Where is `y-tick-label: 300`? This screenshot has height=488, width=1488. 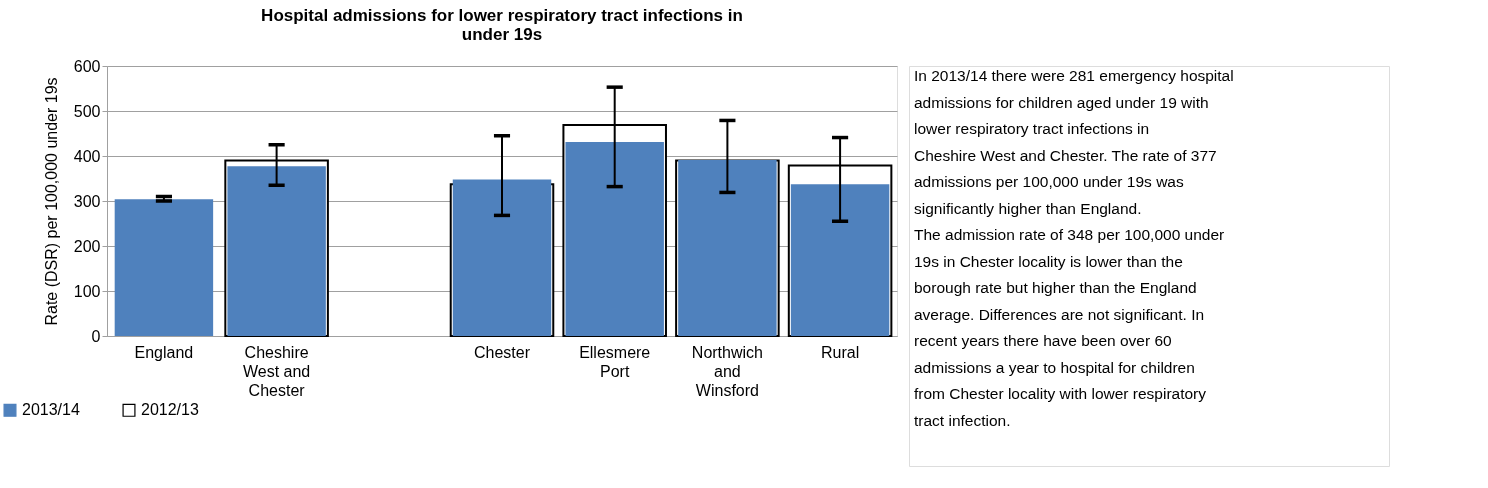
y-tick-label: 300 is located at coordinates (87, 201).